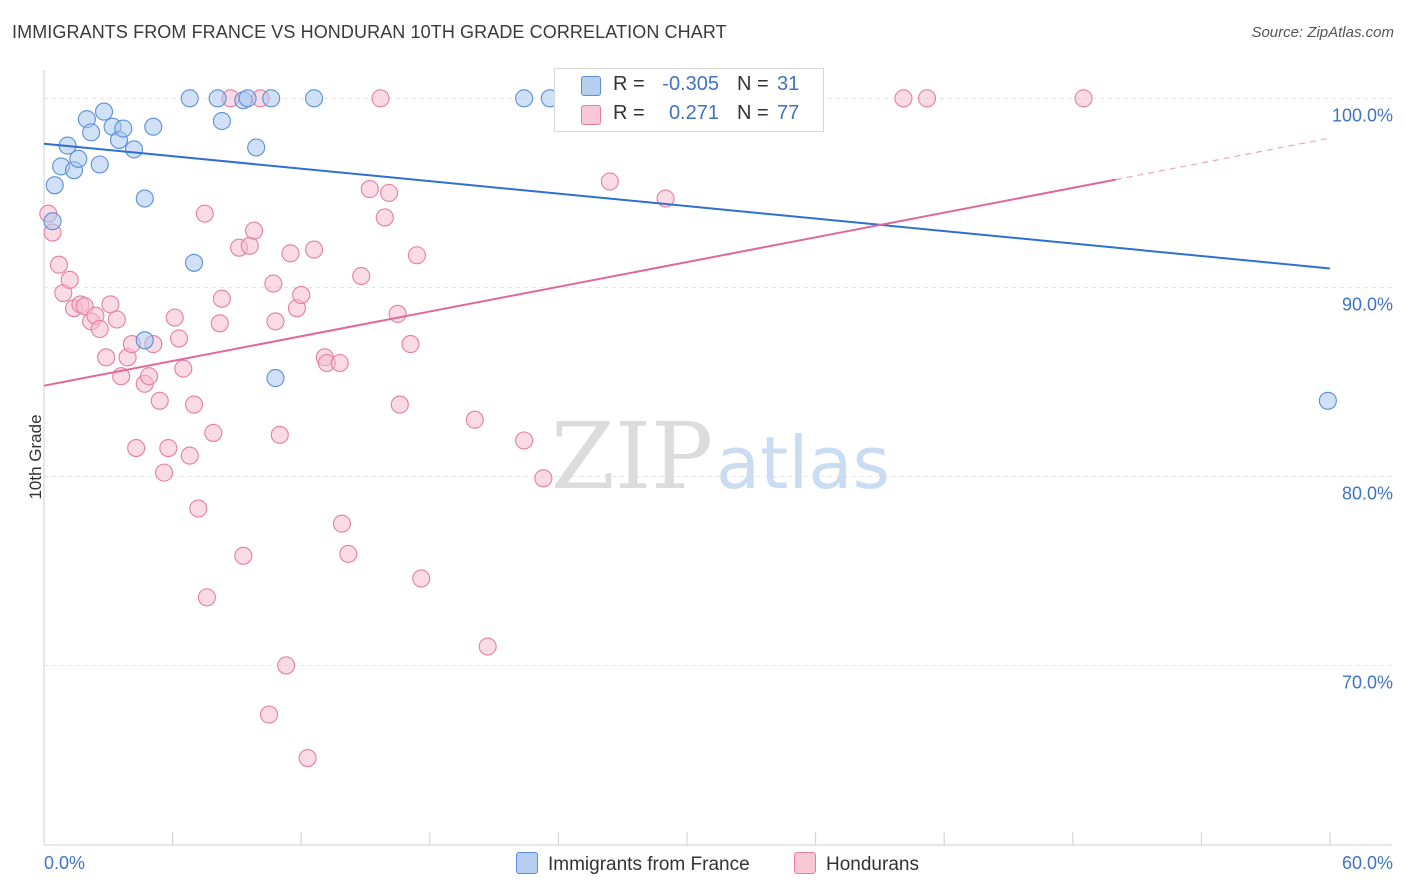 This screenshot has height=892, width=1406. Describe the element at coordinates (64, 863) in the screenshot. I see `x-tick-label-min: 0.0%` at that location.